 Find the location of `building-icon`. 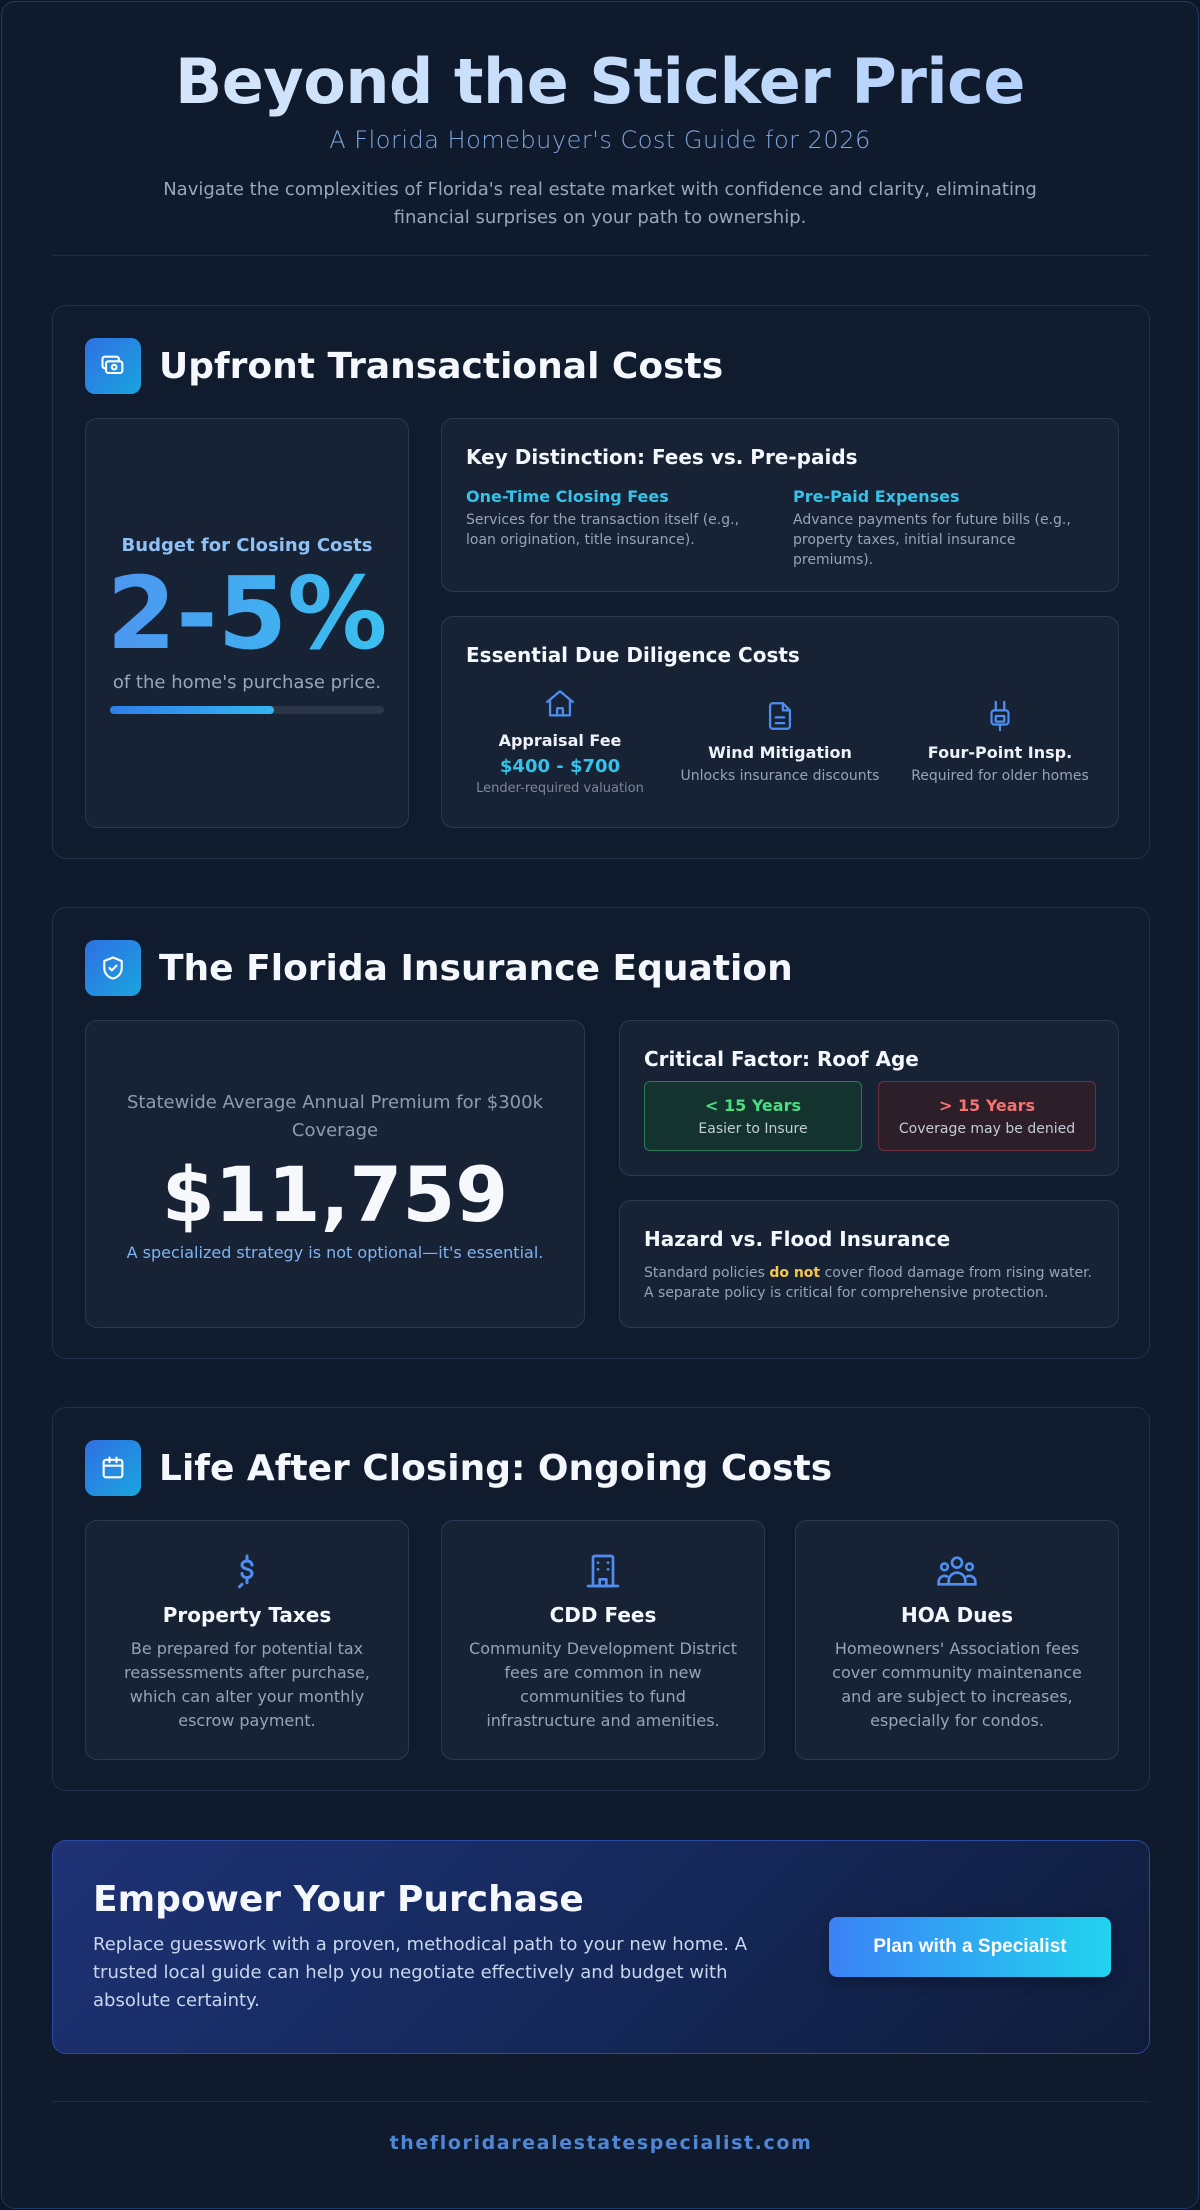

building-icon is located at coordinates (603, 1573).